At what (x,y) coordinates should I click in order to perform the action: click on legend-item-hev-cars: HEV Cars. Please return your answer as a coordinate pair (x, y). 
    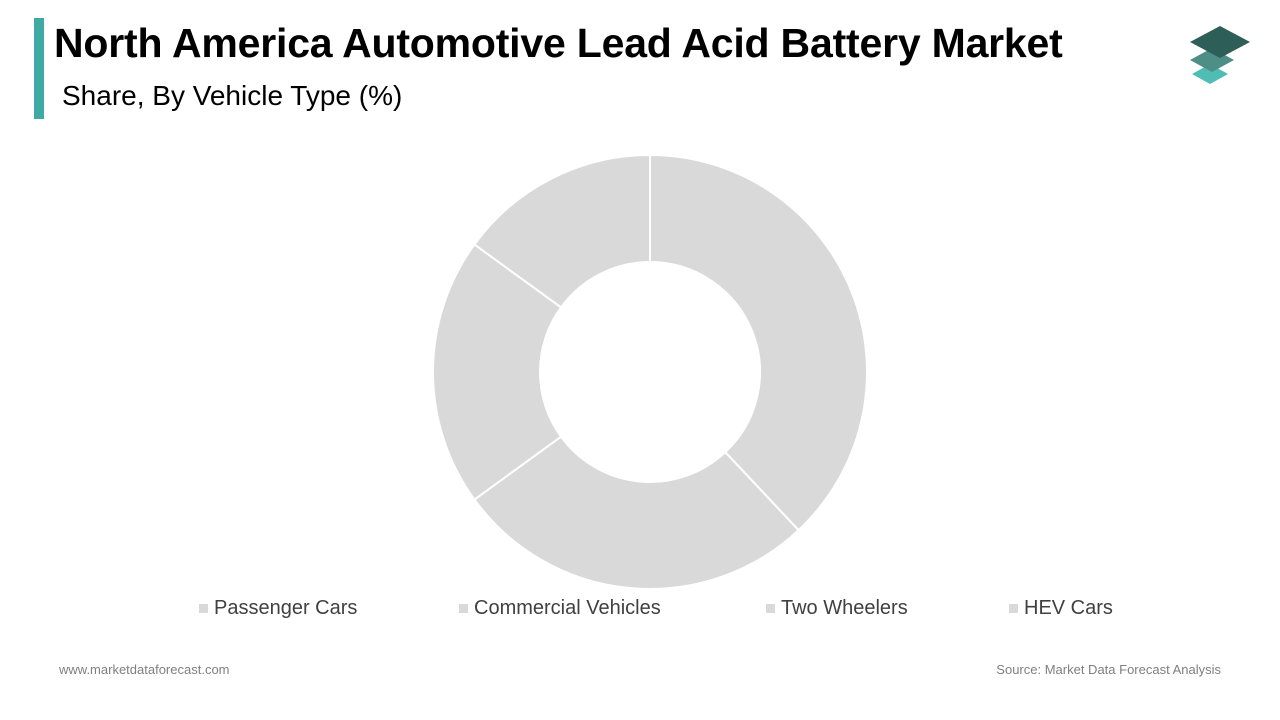
    Looking at the image, I should click on (1061, 608).